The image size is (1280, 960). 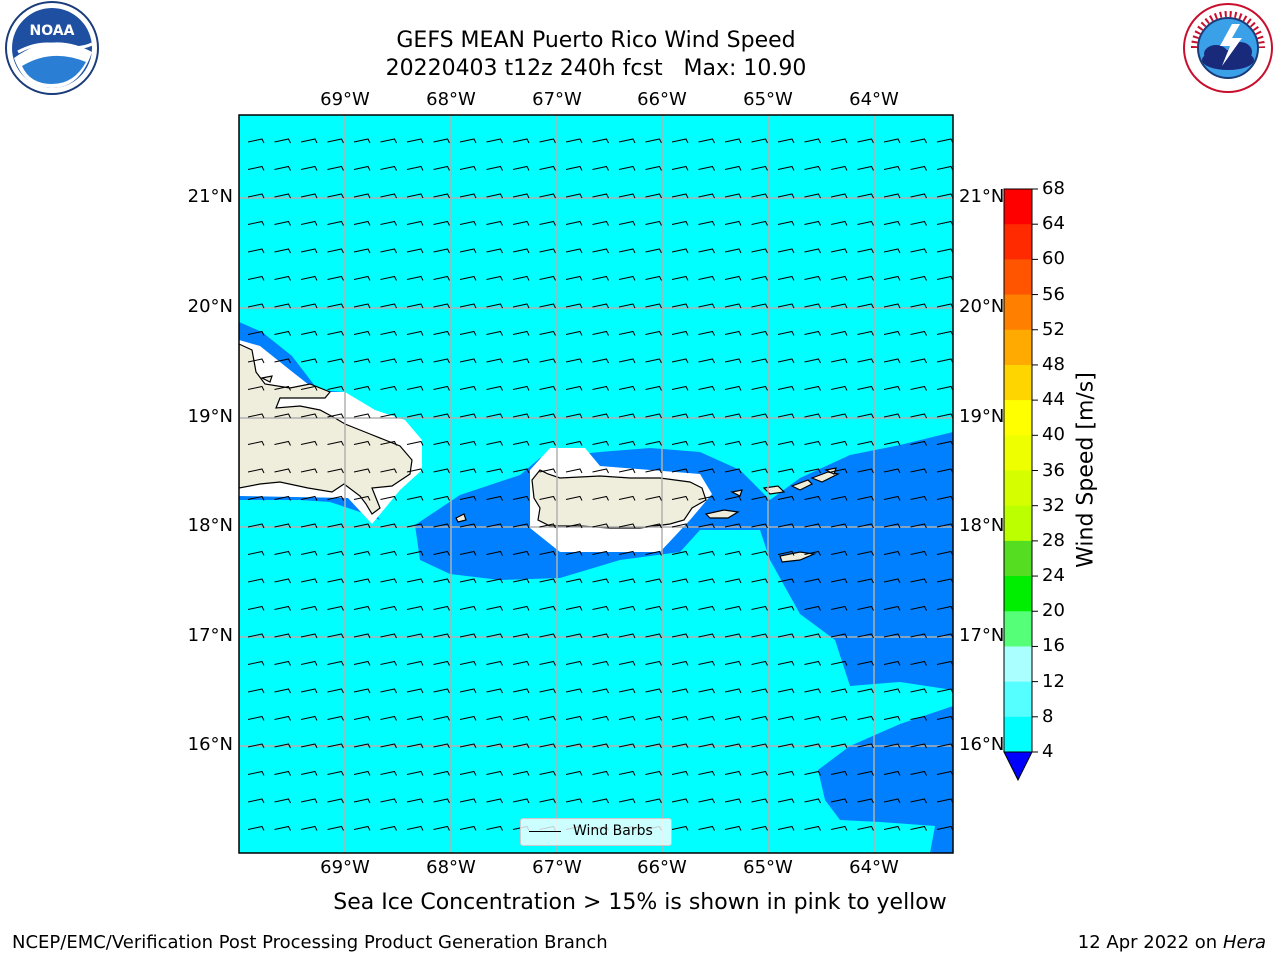 What do you see at coordinates (451, 99) in the screenshot?
I see `lon-label-top: 68°W` at bounding box center [451, 99].